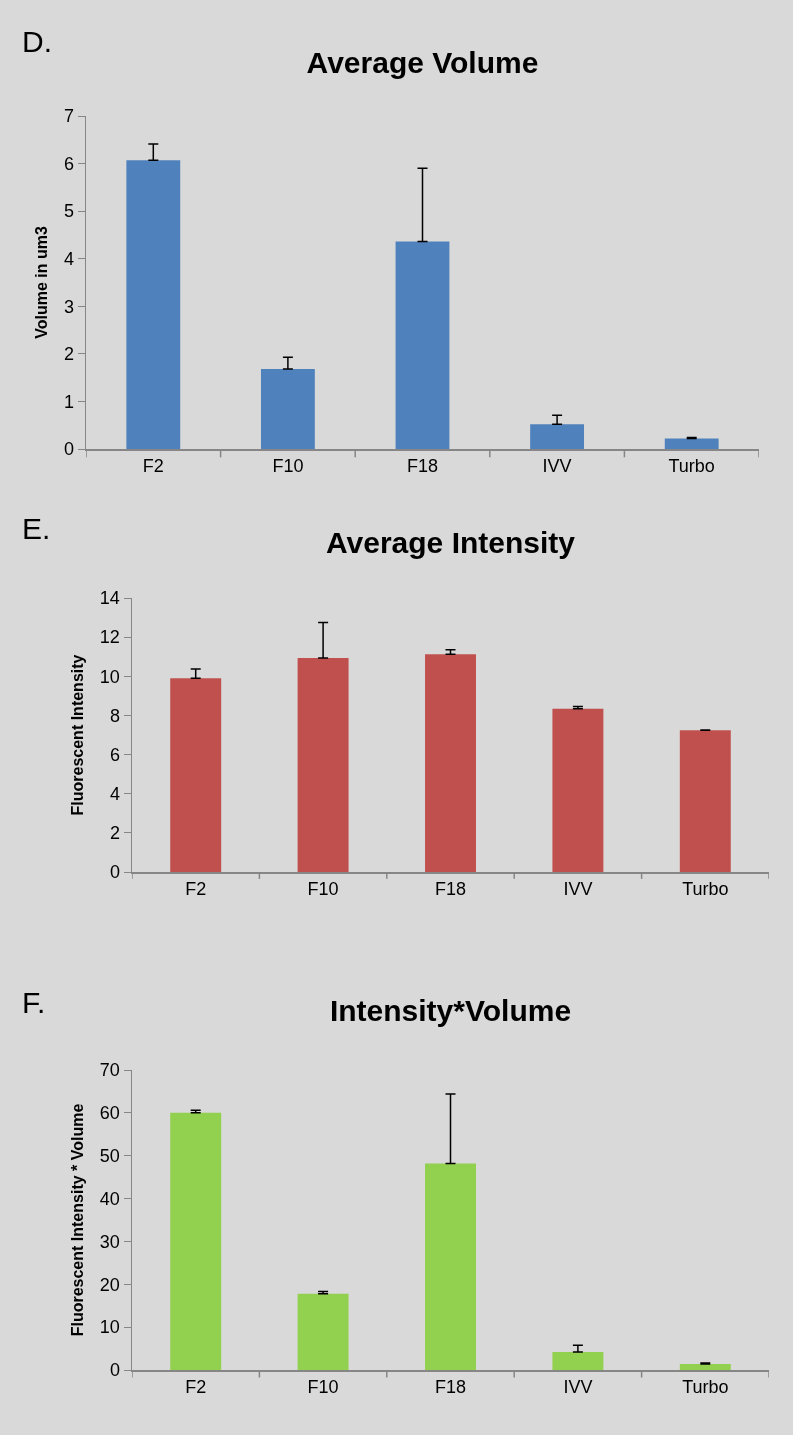 The image size is (793, 1435). I want to click on text: D., so click(37, 41).